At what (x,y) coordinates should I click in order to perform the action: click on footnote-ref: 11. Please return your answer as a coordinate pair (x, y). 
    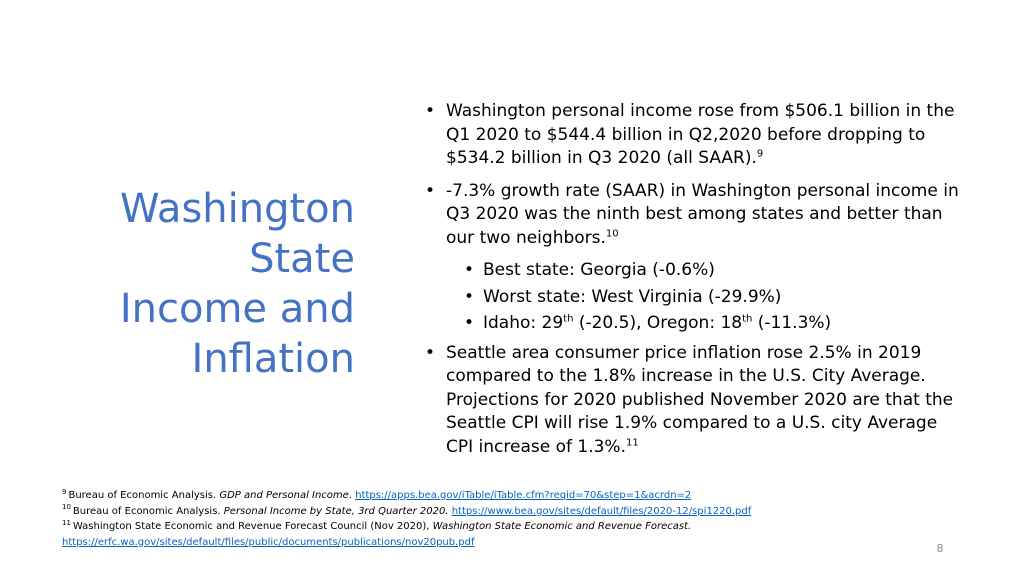
    Looking at the image, I should click on (632, 442).